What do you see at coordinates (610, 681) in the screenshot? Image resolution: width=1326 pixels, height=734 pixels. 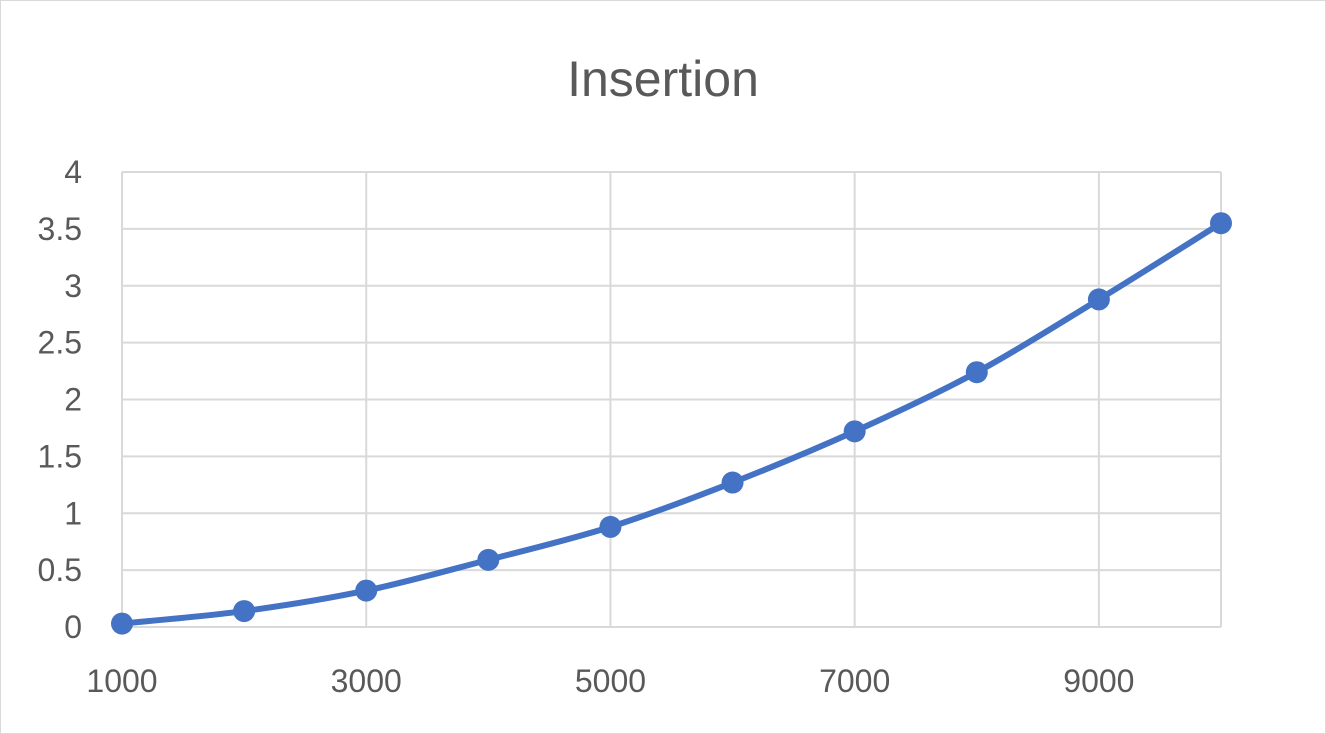 I see `x-tick-label: 5000` at bounding box center [610, 681].